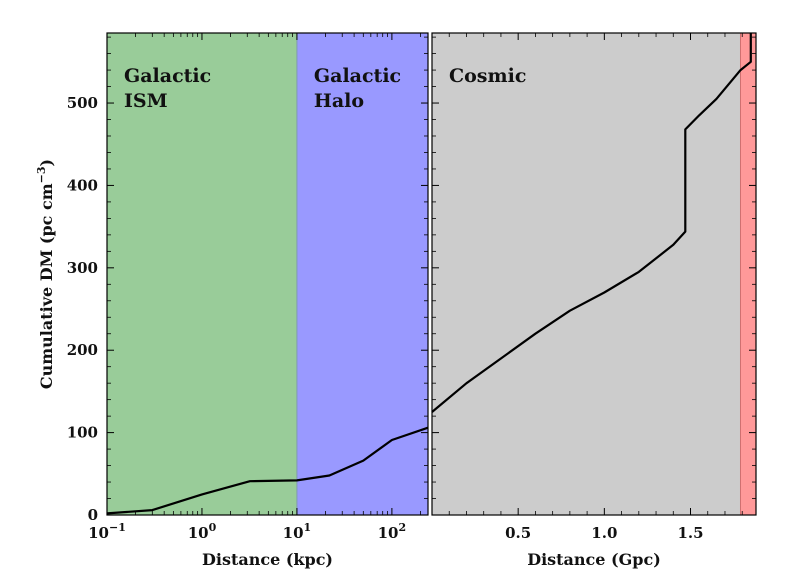 The width and height of the screenshot is (800, 581). Describe the element at coordinates (82, 350) in the screenshot. I see `y-tick-label-2: 200` at that location.